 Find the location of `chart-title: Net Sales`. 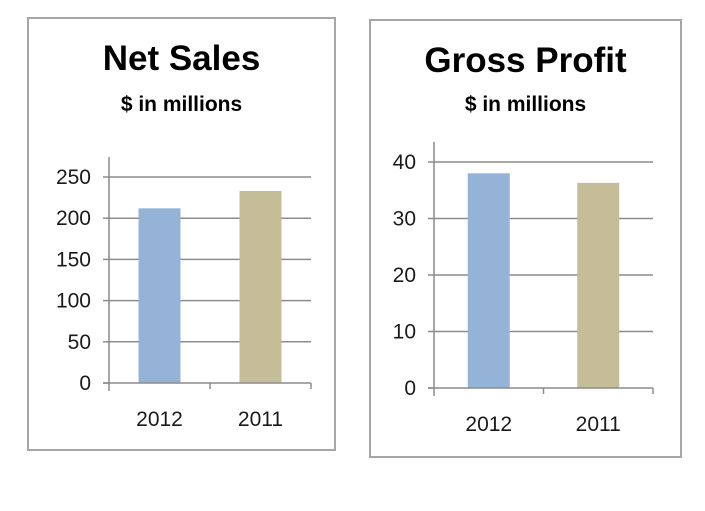

chart-title: Net Sales is located at coordinates (181, 58).